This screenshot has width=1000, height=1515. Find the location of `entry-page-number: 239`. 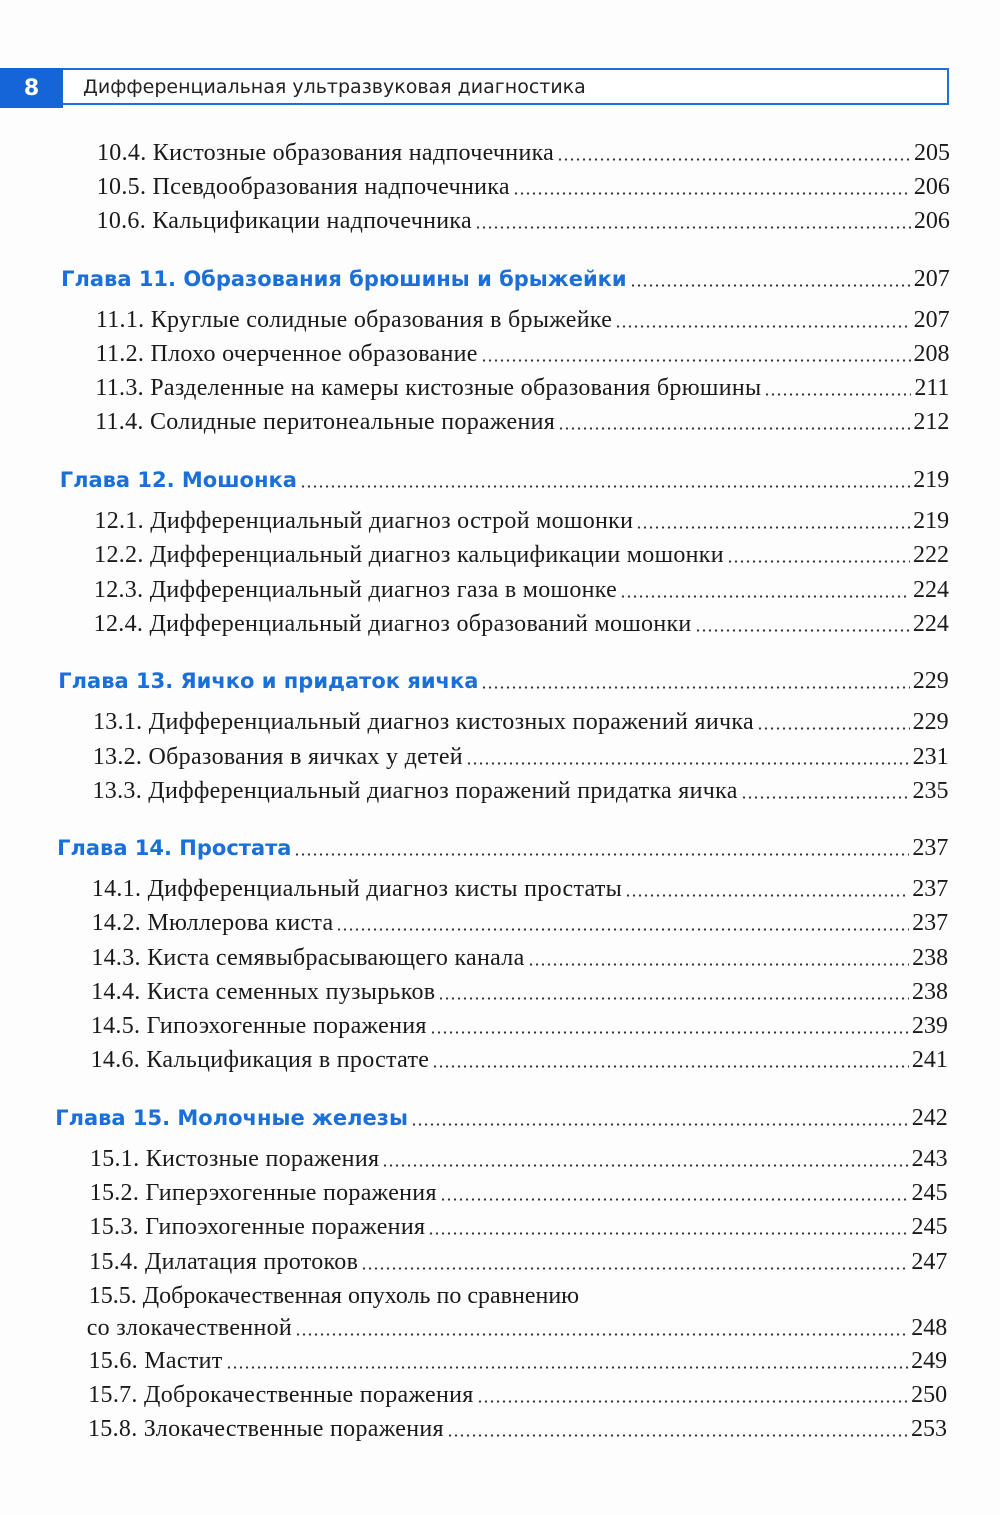

entry-page-number: 239 is located at coordinates (929, 1026).